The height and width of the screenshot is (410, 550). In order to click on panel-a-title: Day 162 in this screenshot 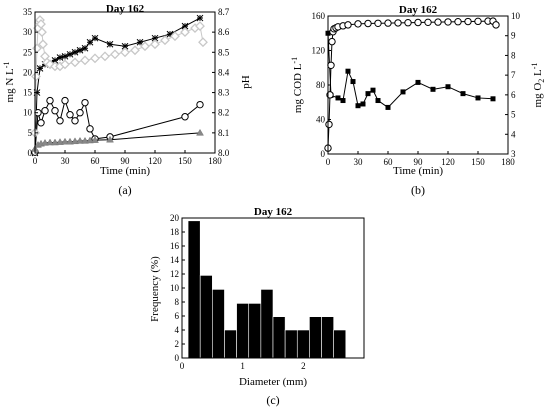, I will do `click(125, 9)`.